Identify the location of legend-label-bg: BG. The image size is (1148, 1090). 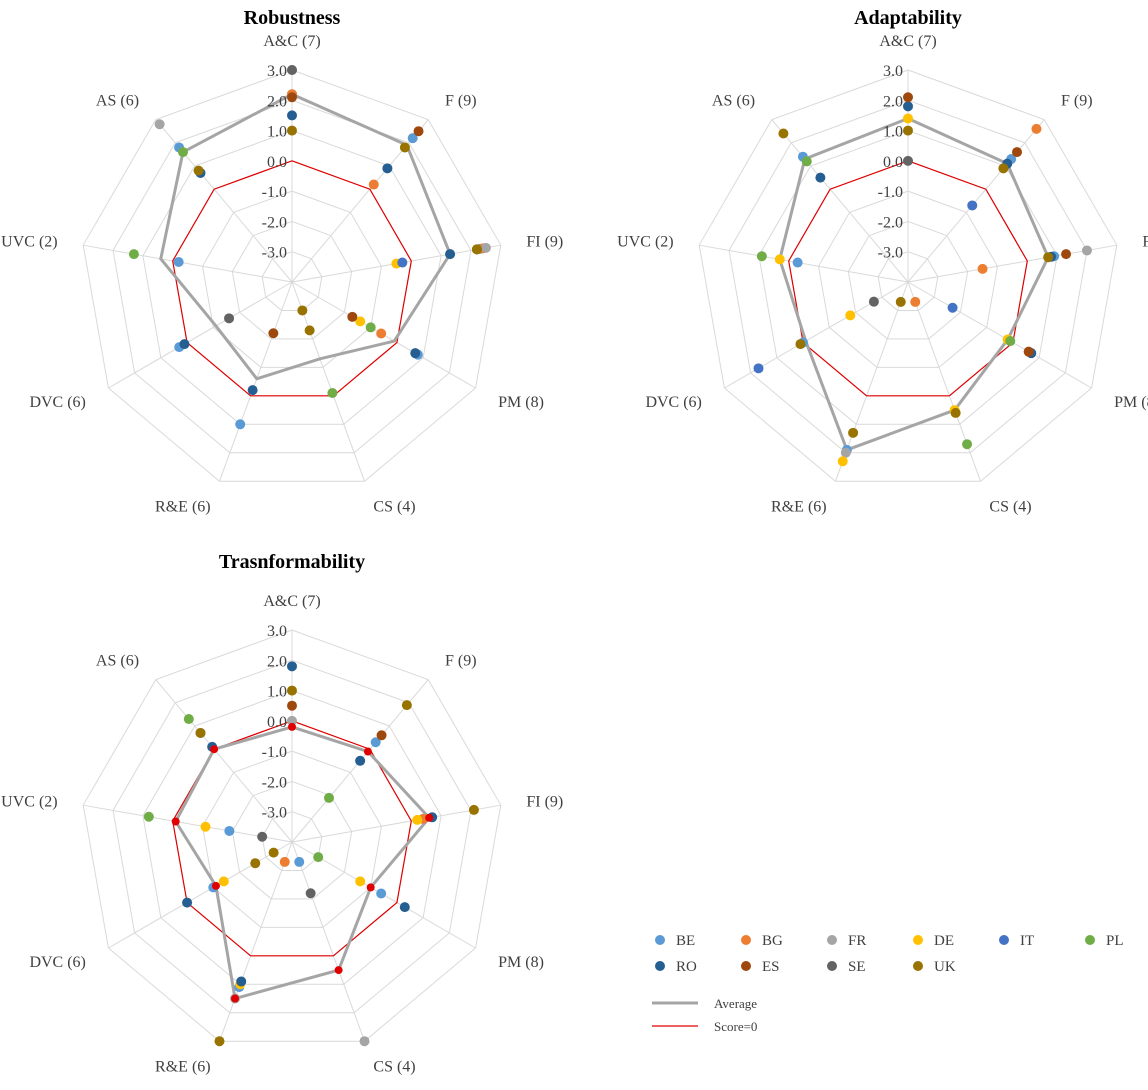
(772, 941).